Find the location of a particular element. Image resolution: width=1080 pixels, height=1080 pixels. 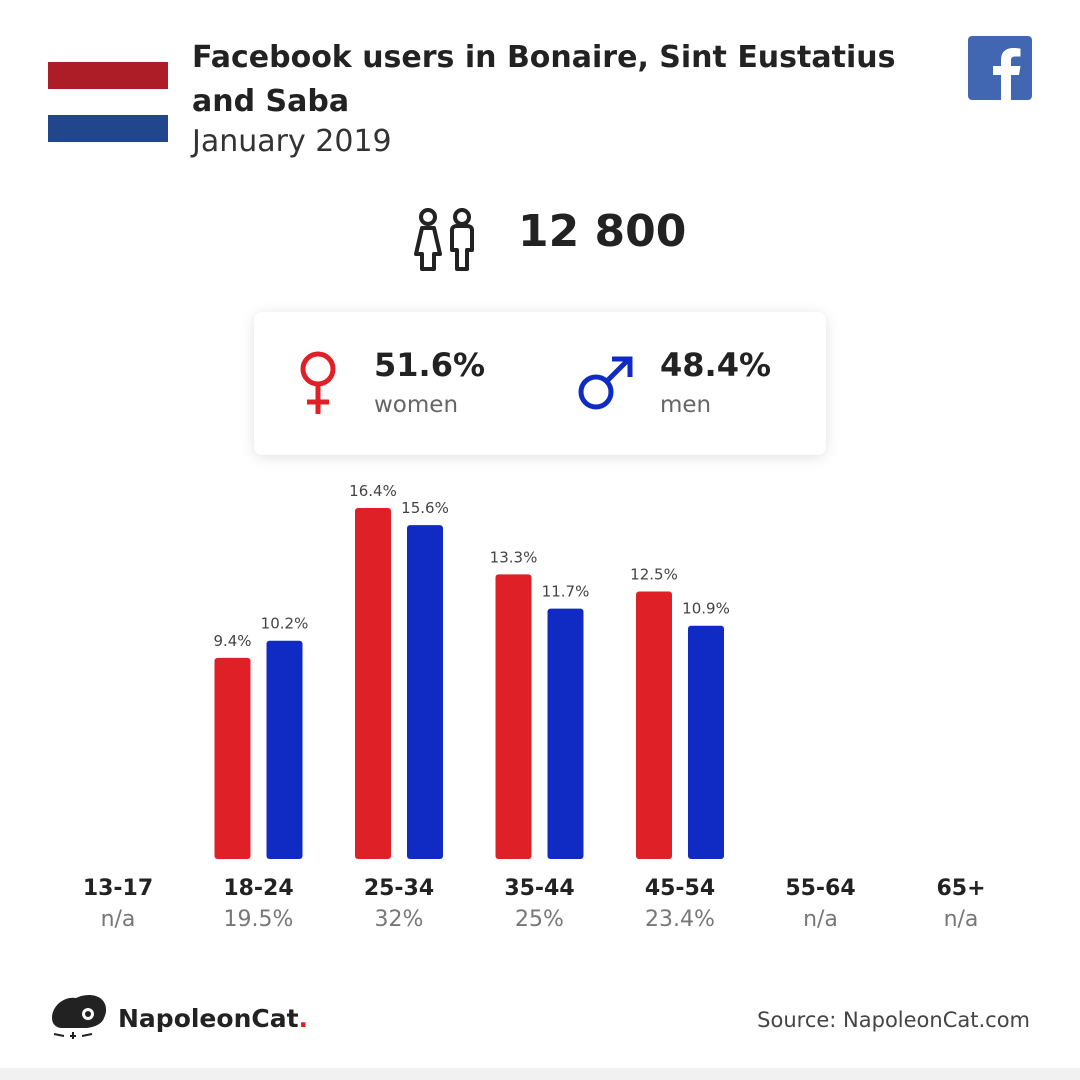

gender-card: 51.6% women 48.4% men is located at coordinates (540, 383).